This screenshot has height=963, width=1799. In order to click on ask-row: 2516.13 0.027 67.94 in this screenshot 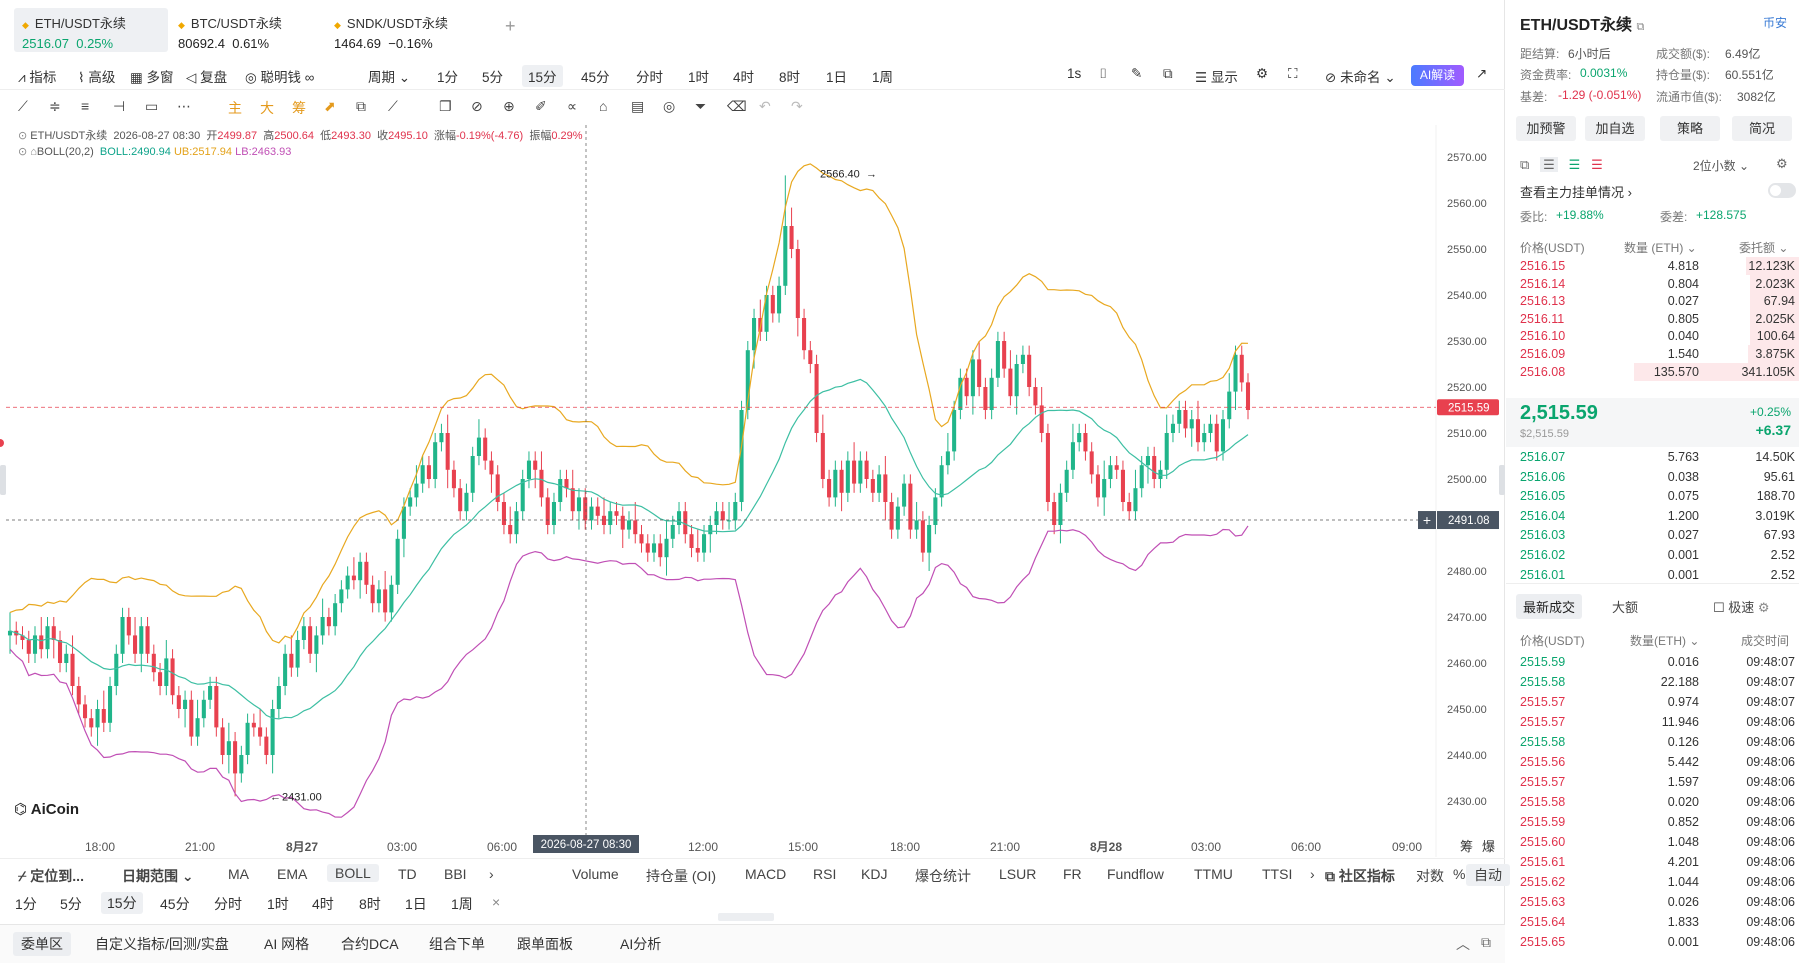, I will do `click(1652, 301)`.